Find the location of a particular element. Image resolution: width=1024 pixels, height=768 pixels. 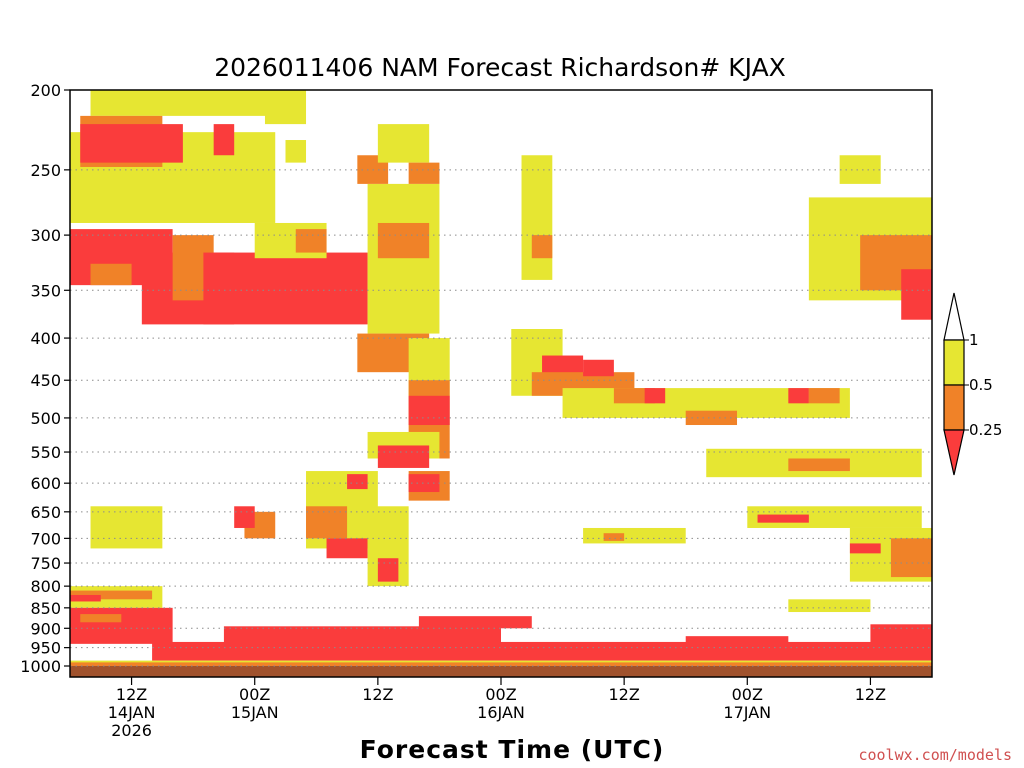

colorbar-label-1: 1 is located at coordinates (974, 340).